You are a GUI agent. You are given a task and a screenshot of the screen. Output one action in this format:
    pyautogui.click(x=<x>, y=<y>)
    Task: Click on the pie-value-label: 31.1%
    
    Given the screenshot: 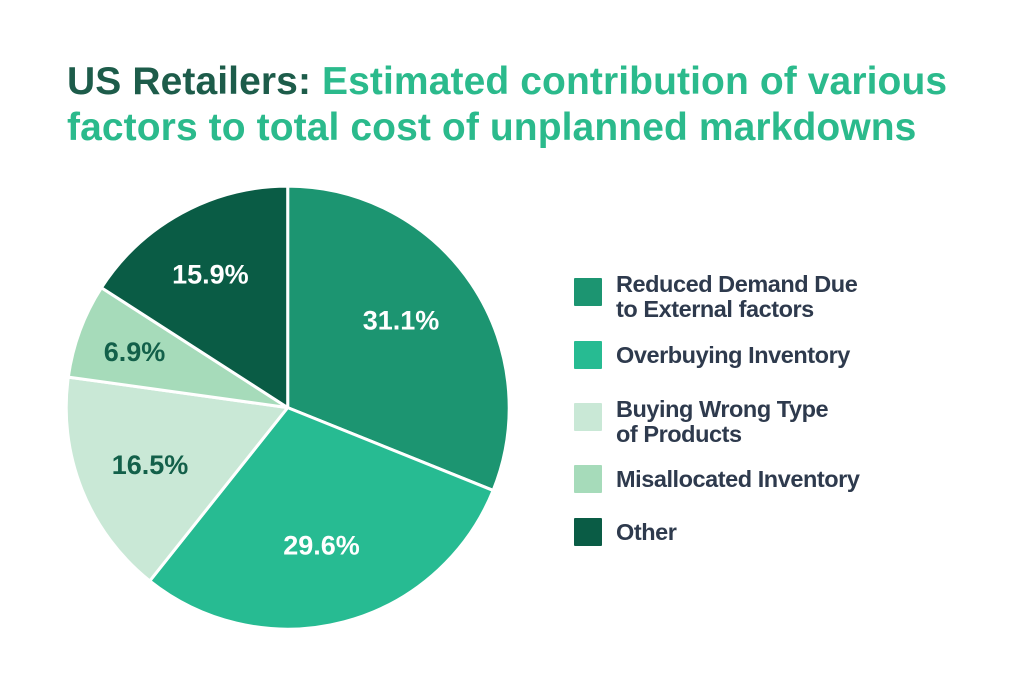 What is the action you would take?
    pyautogui.click(x=401, y=320)
    